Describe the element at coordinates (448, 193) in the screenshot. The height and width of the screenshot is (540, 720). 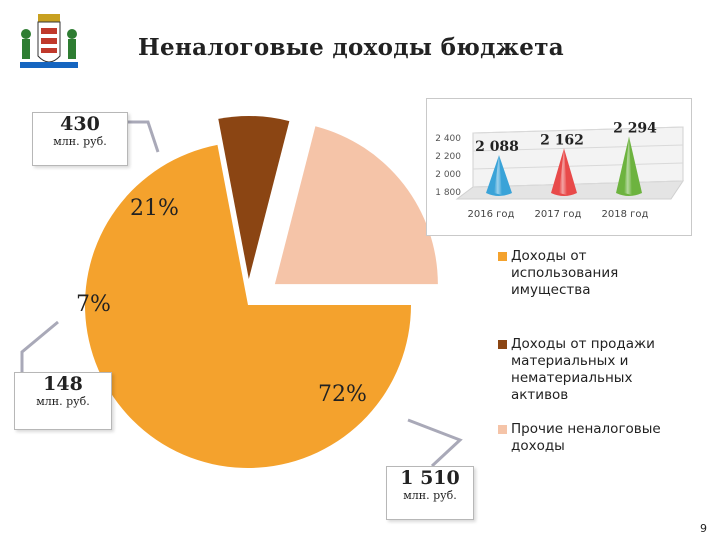
I see `y-tick-label: 1 800` at that location.